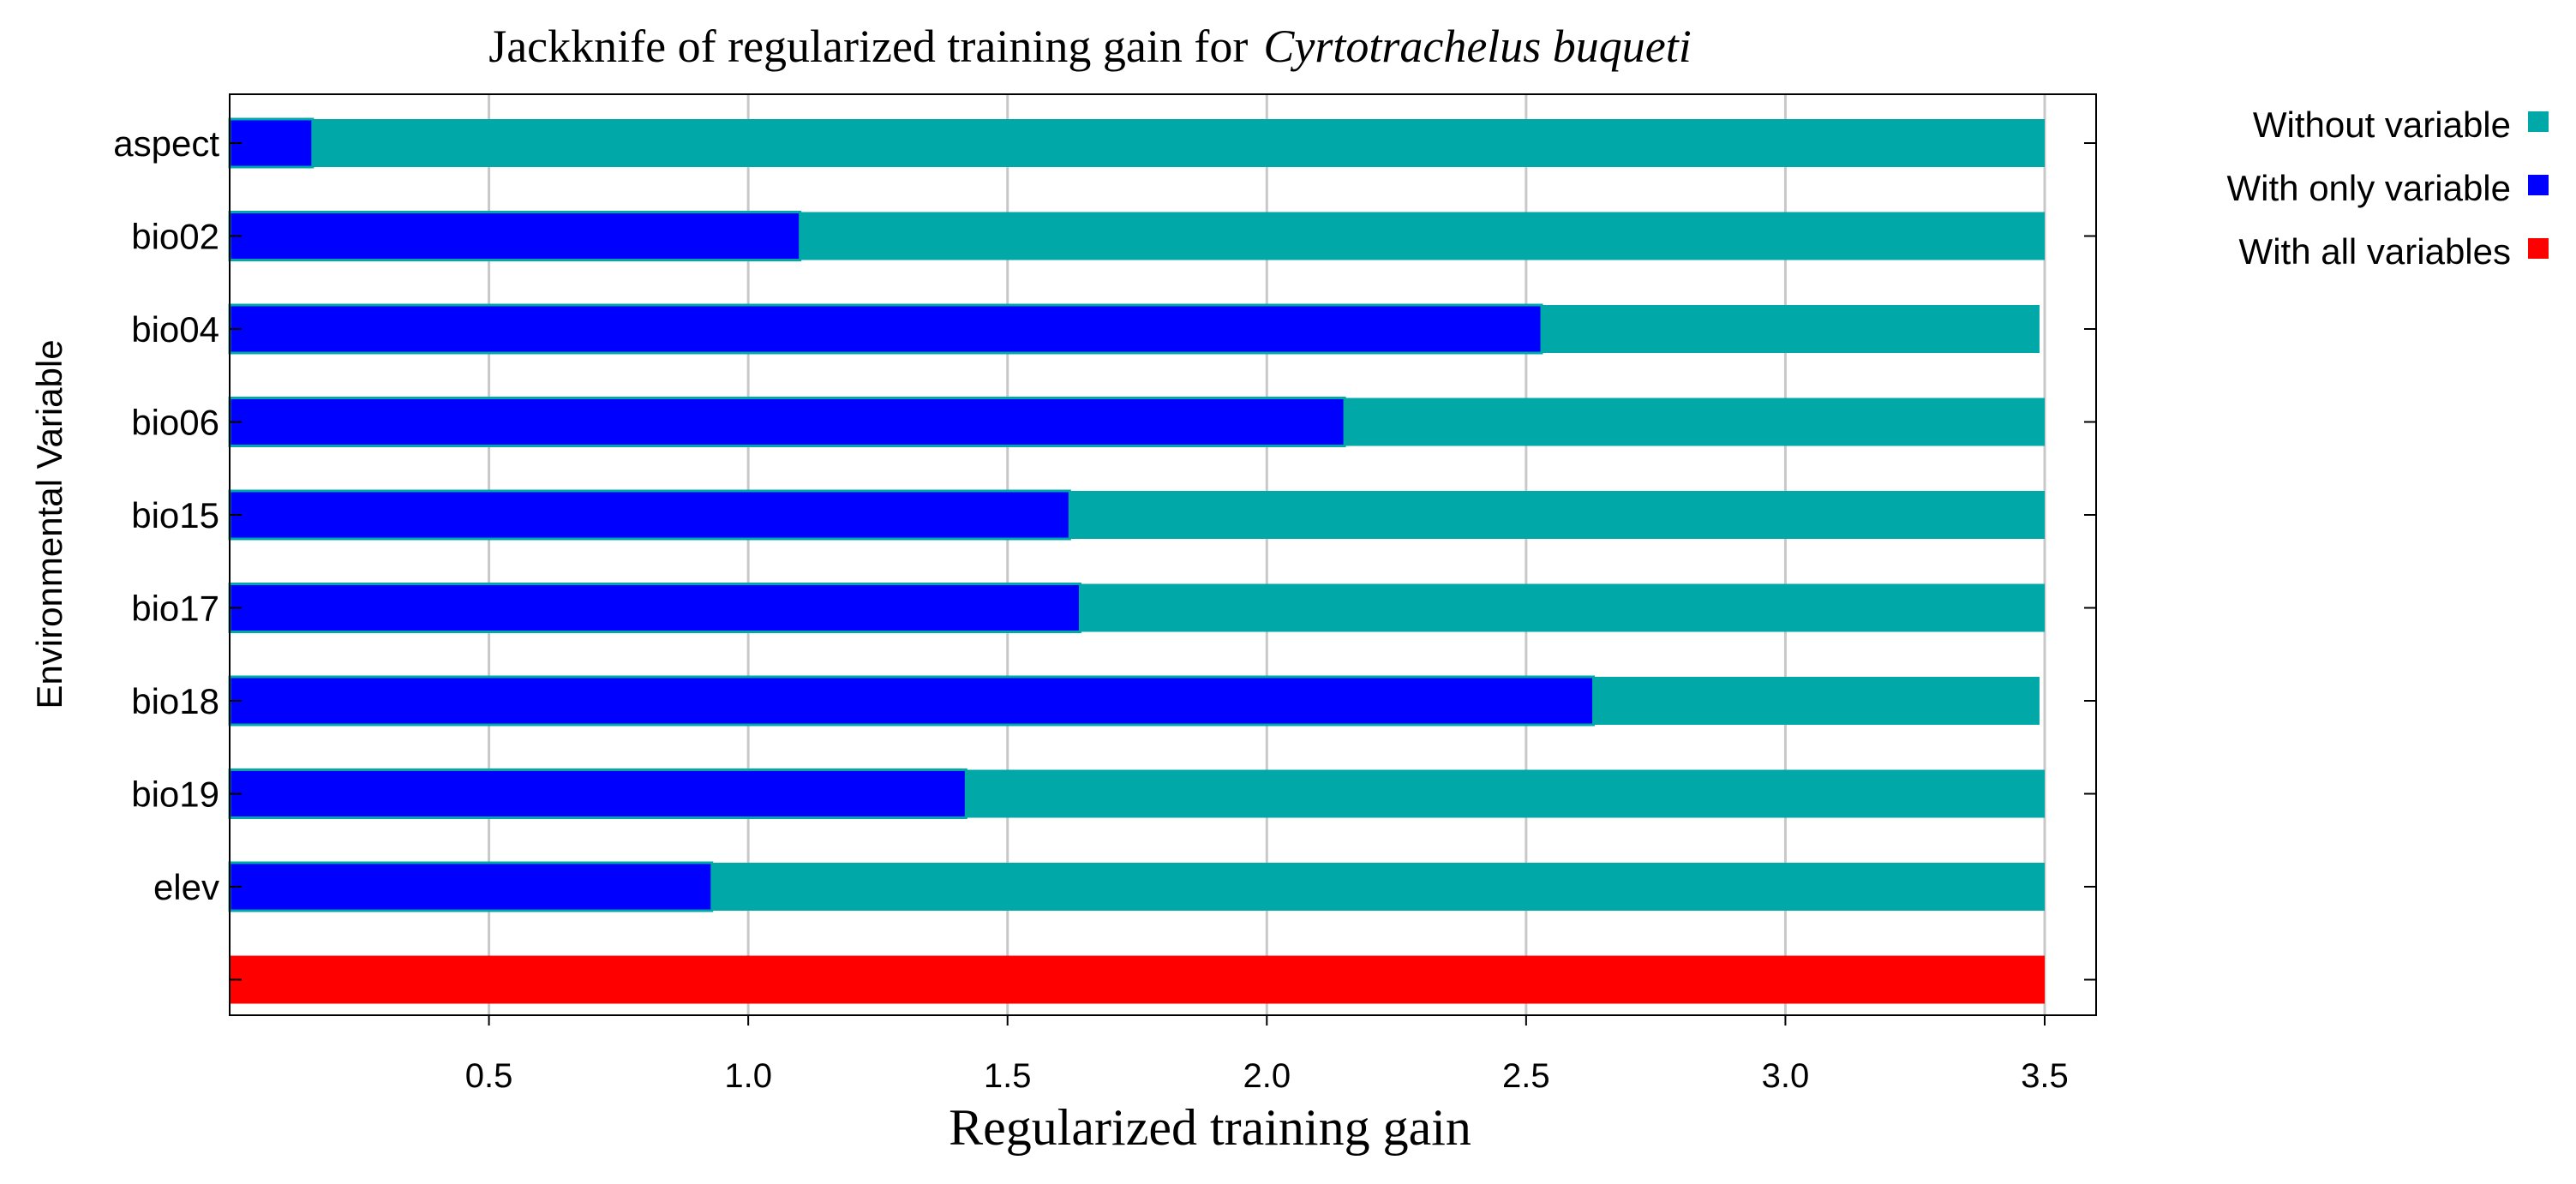 This screenshot has width=2576, height=1184. What do you see at coordinates (489, 1076) in the screenshot?
I see `x-tick-label: 0.5` at bounding box center [489, 1076].